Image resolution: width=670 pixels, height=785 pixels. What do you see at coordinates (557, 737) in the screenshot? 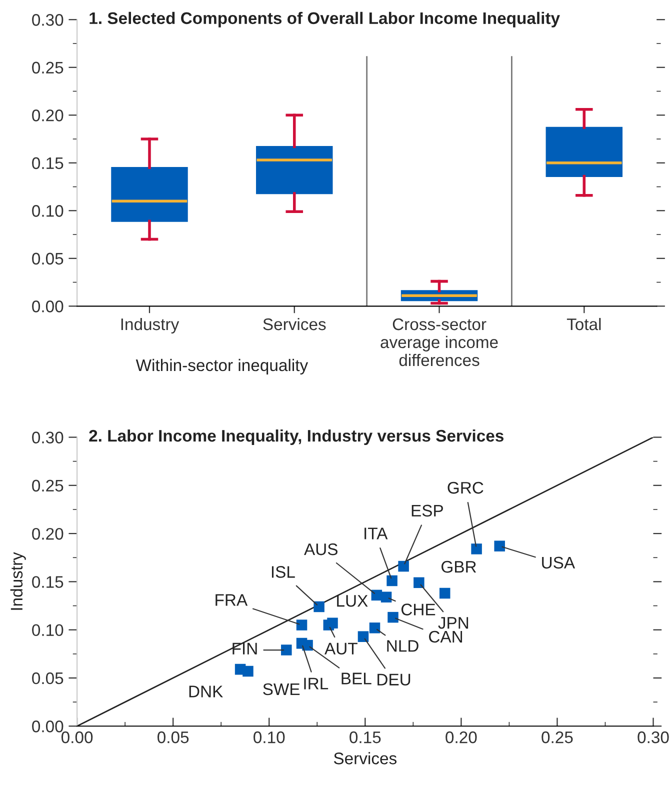
I see `x-tick-label: 0.25` at bounding box center [557, 737].